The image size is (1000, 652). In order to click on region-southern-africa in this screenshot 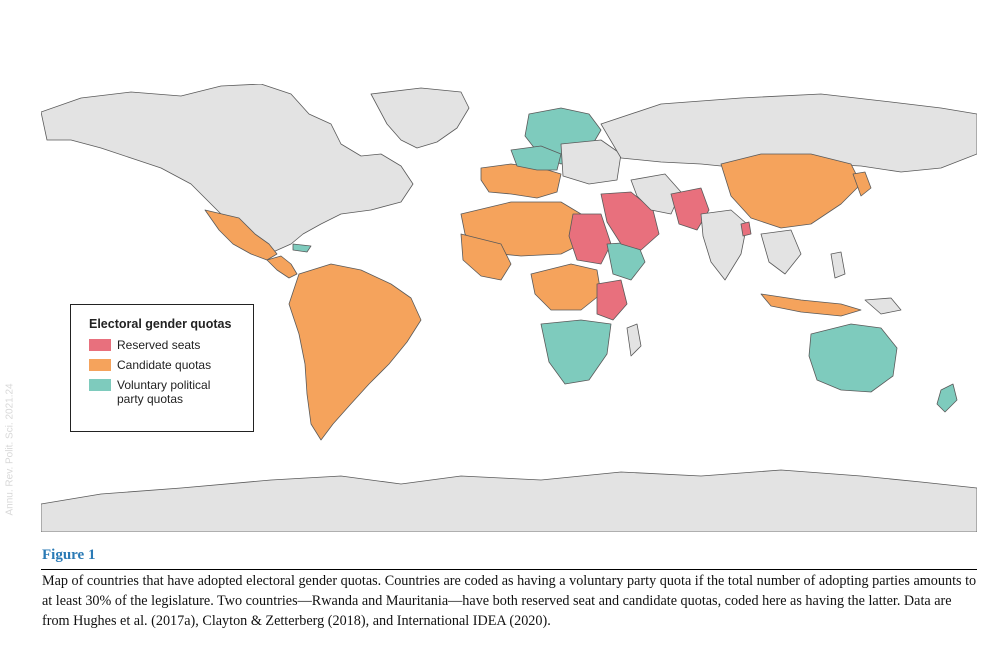, I will do `click(576, 352)`.